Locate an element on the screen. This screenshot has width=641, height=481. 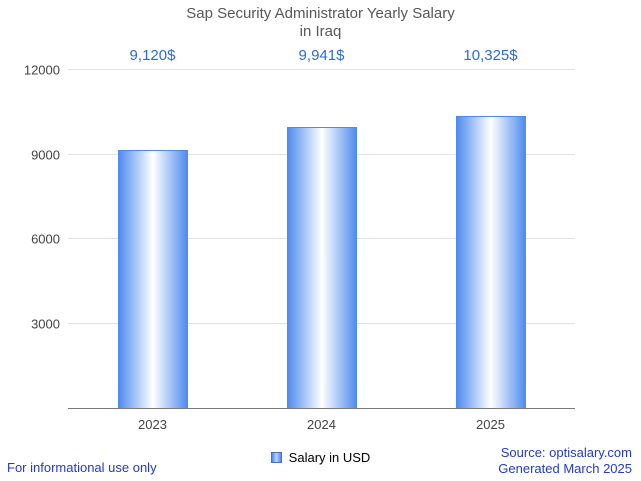
source-link: Source: optisalary.com is located at coordinates (566, 452).